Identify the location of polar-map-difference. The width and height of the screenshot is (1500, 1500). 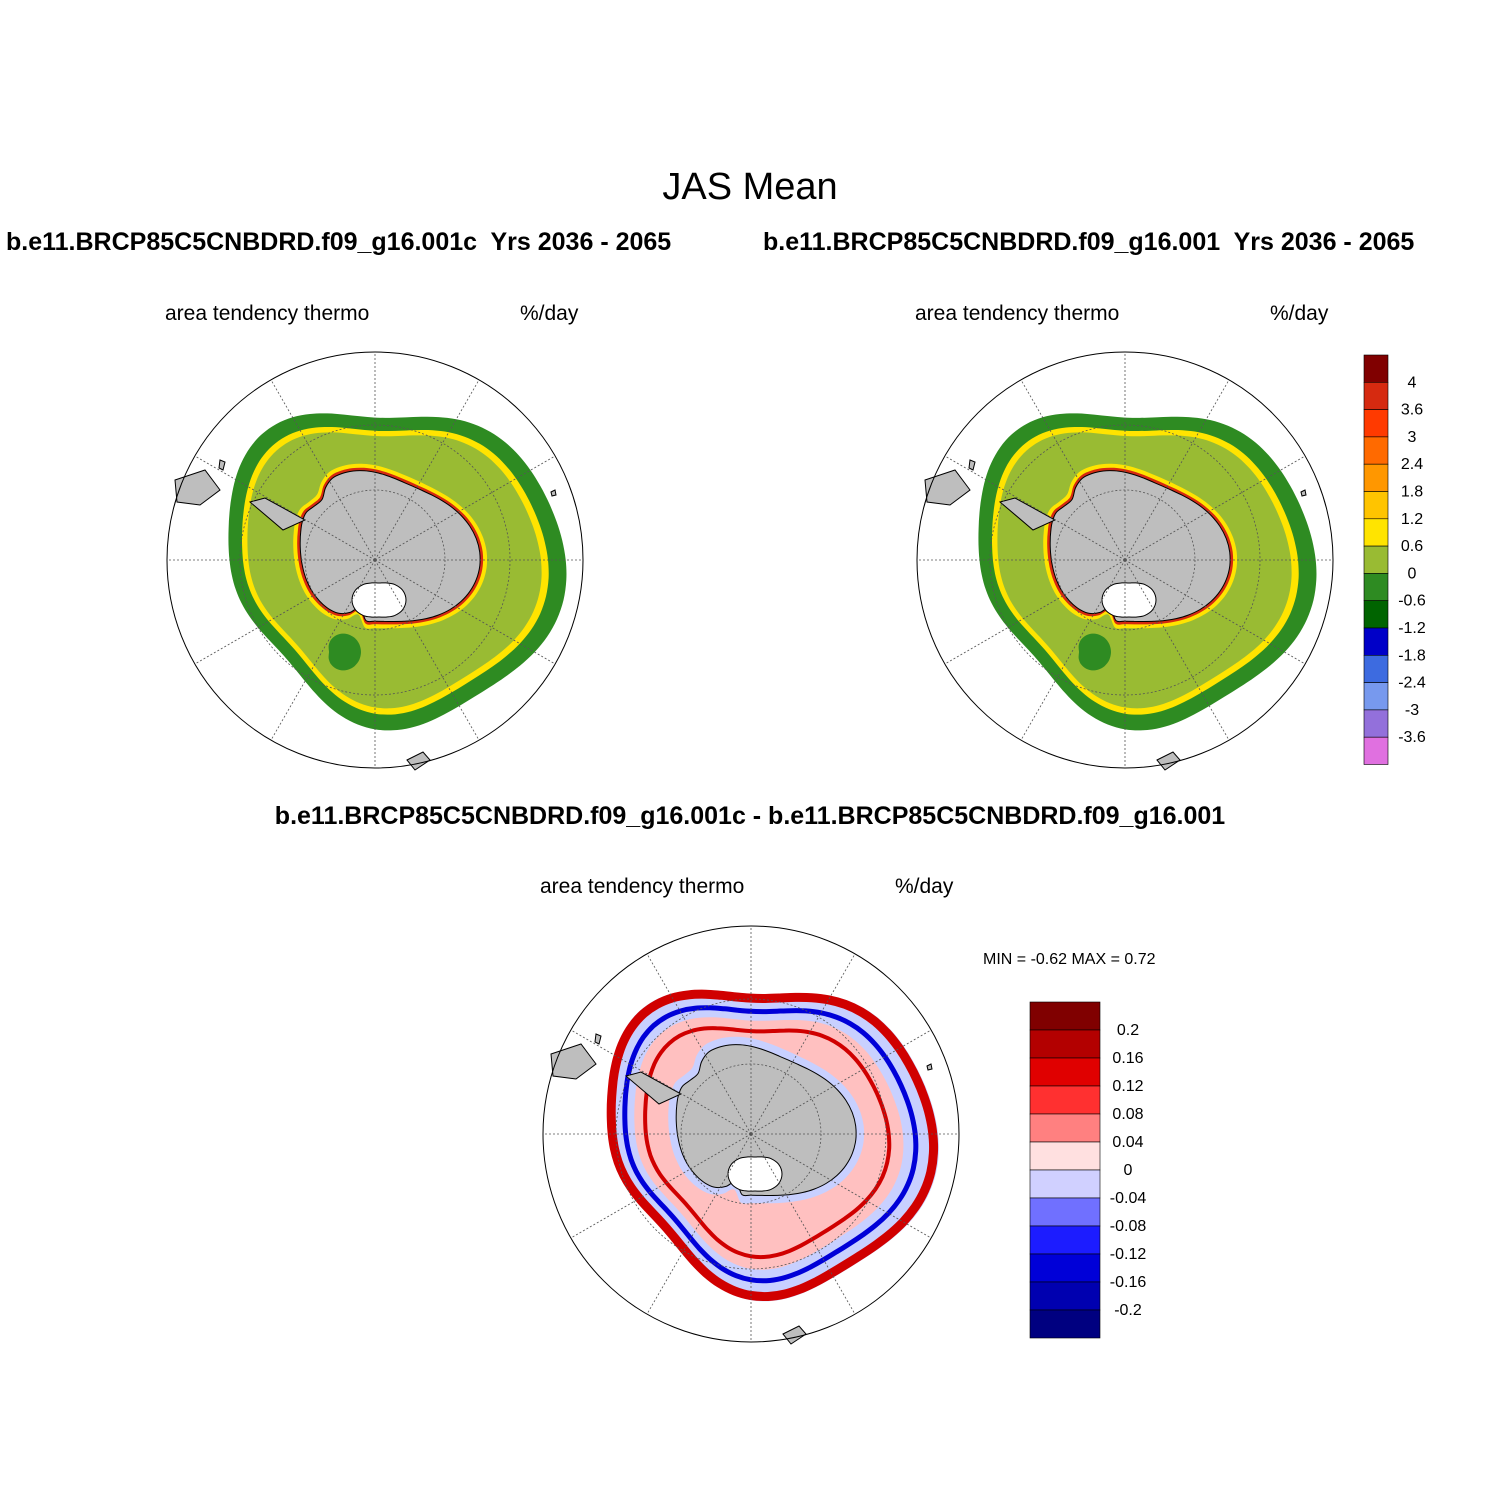
(751, 1135).